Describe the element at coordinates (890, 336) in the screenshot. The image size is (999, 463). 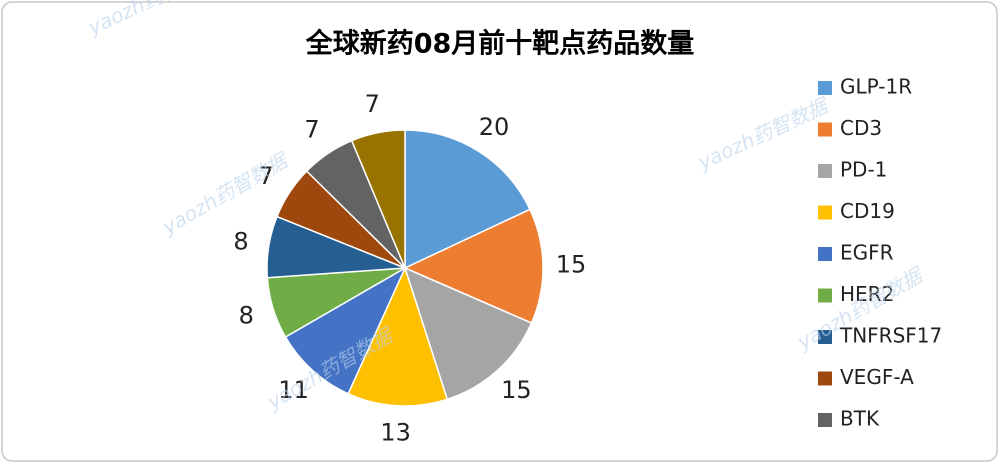
I see `legend-label: TNFRSF17` at that location.